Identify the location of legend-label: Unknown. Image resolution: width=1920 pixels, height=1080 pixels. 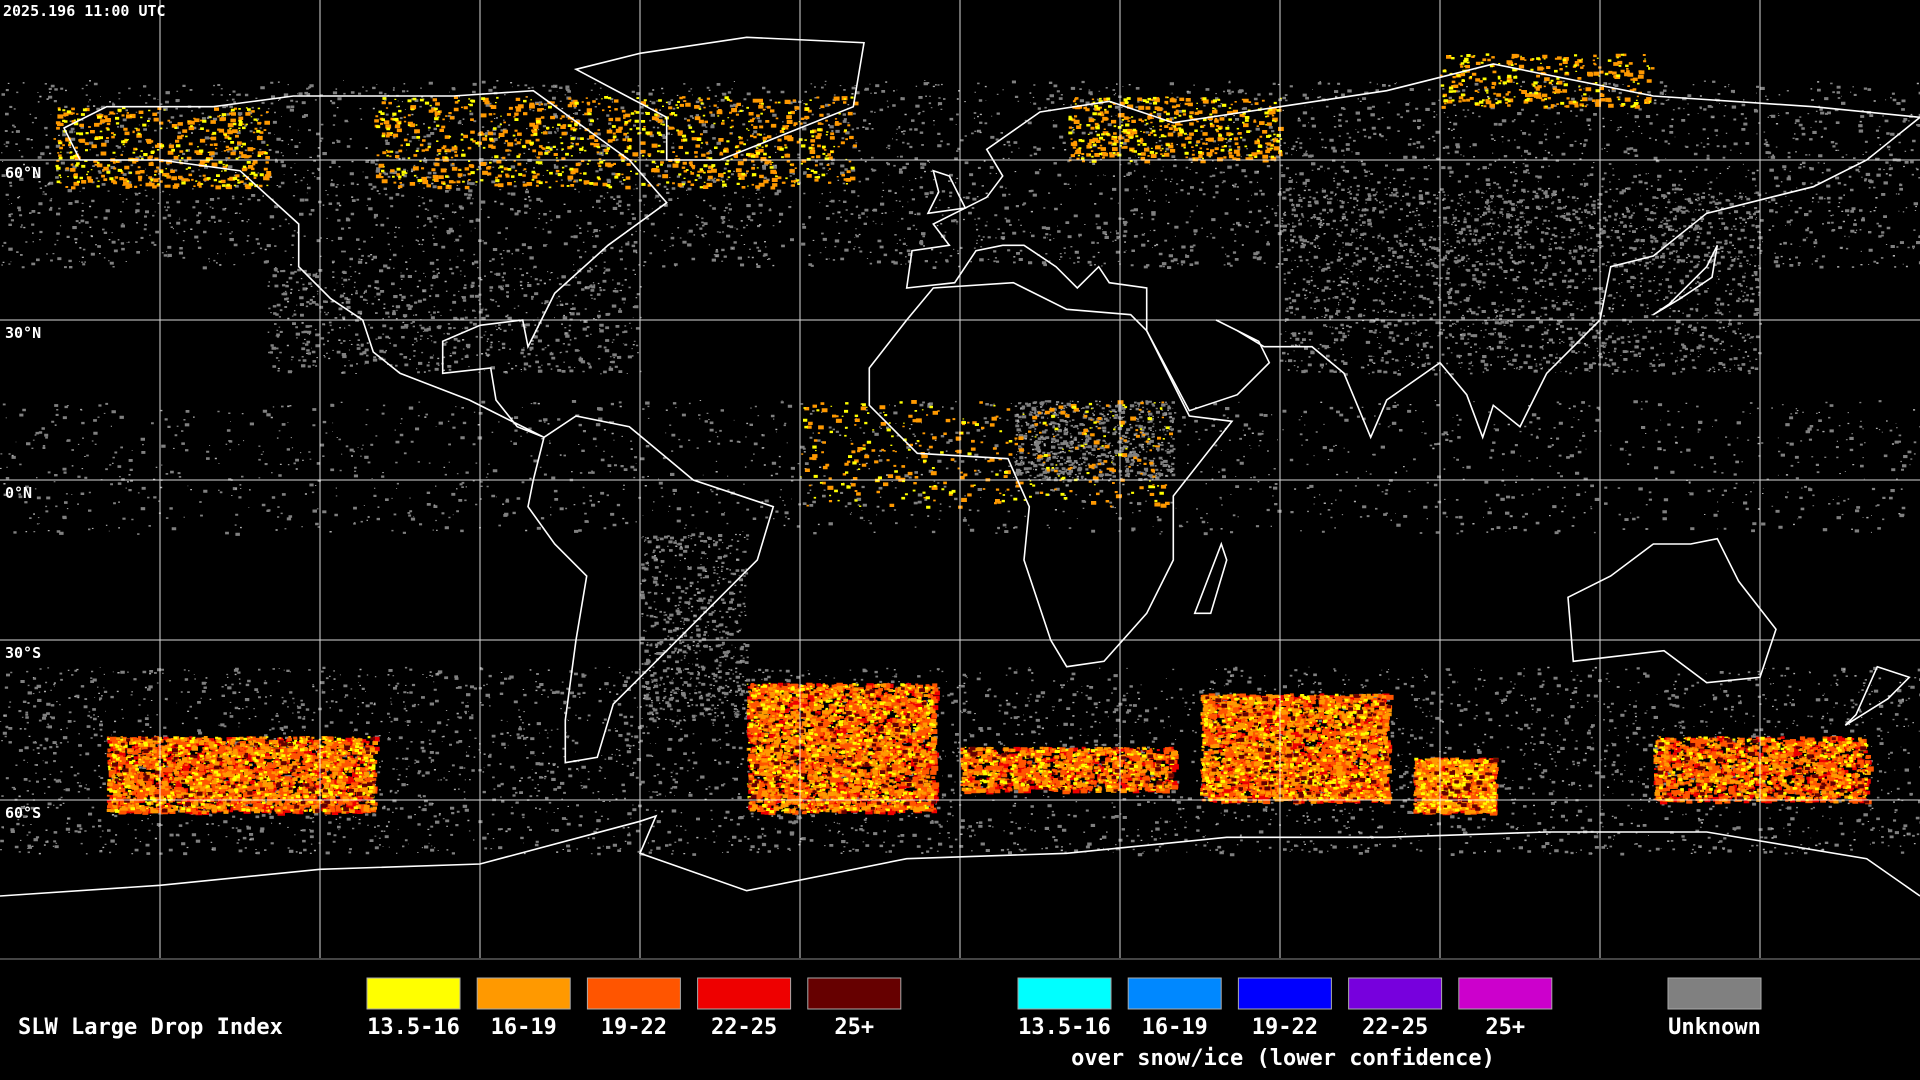
(1714, 1027).